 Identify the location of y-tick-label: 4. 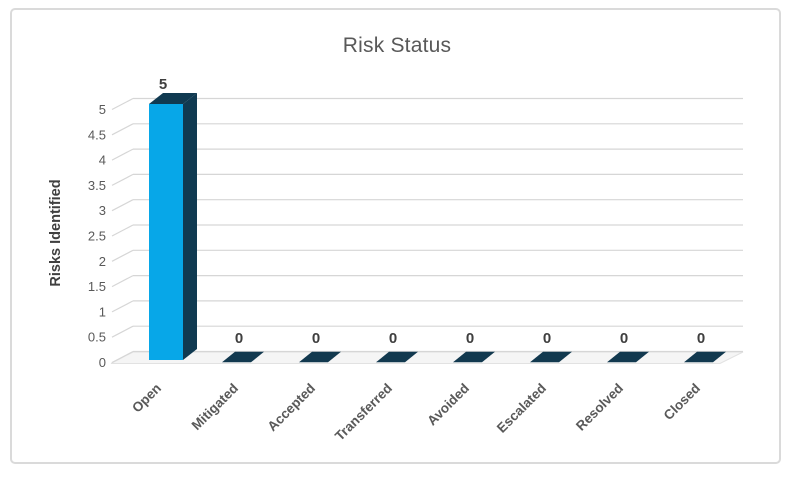
(102, 160).